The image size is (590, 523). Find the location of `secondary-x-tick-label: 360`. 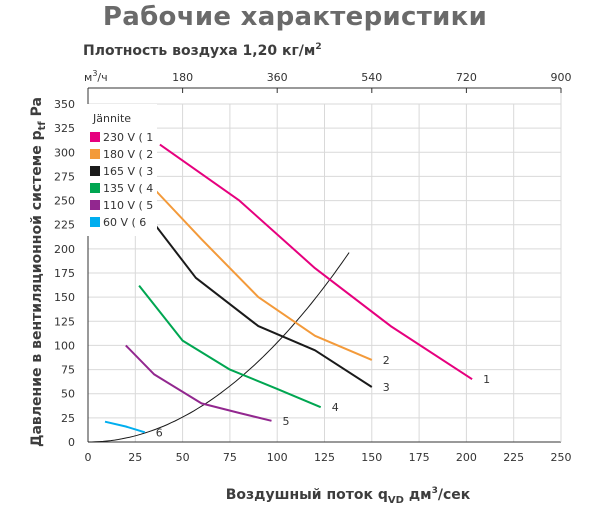

secondary-x-tick-label: 360 is located at coordinates (277, 77).